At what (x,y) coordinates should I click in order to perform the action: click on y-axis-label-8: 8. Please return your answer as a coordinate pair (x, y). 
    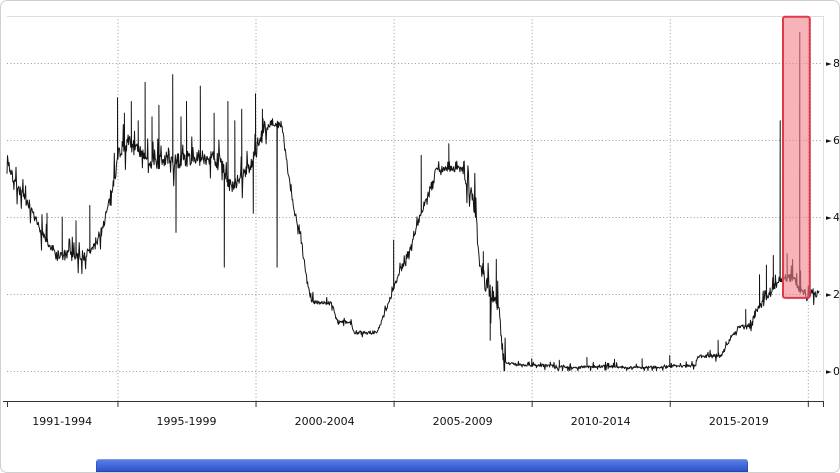
    Looking at the image, I should click on (836, 63).